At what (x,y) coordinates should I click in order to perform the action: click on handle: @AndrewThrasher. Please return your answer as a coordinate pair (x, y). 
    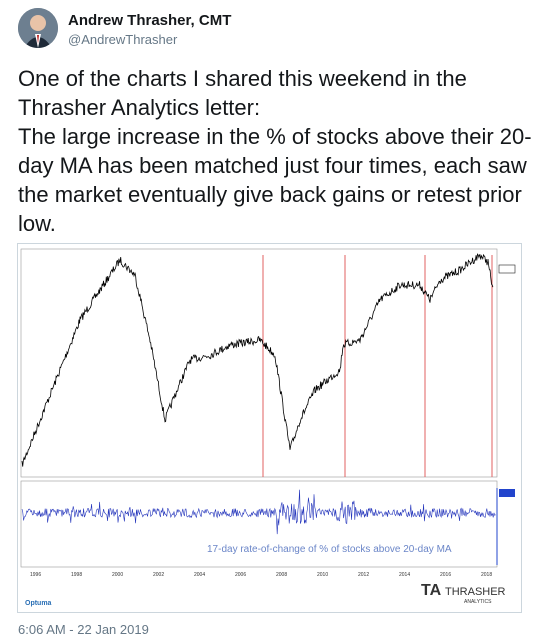
    Looking at the image, I should click on (123, 39).